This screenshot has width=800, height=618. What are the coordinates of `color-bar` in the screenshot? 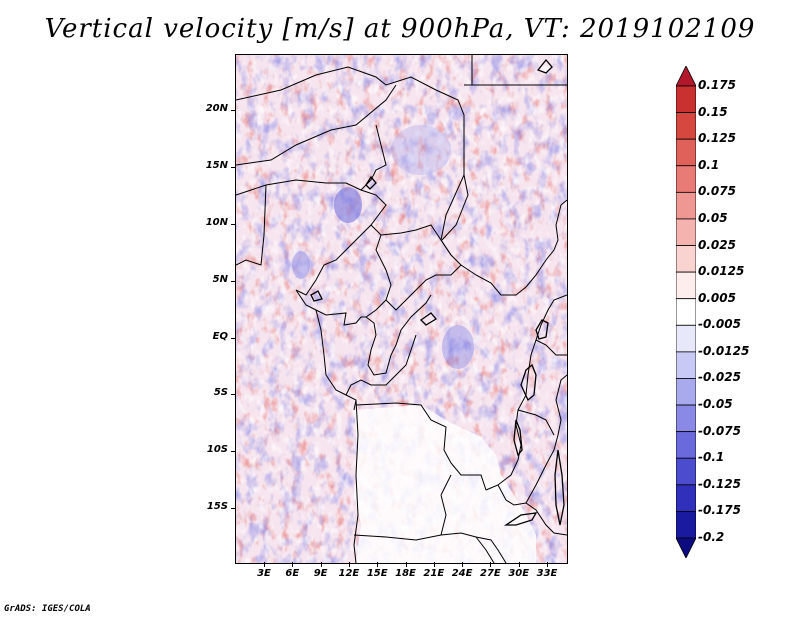 It's located at (686, 313).